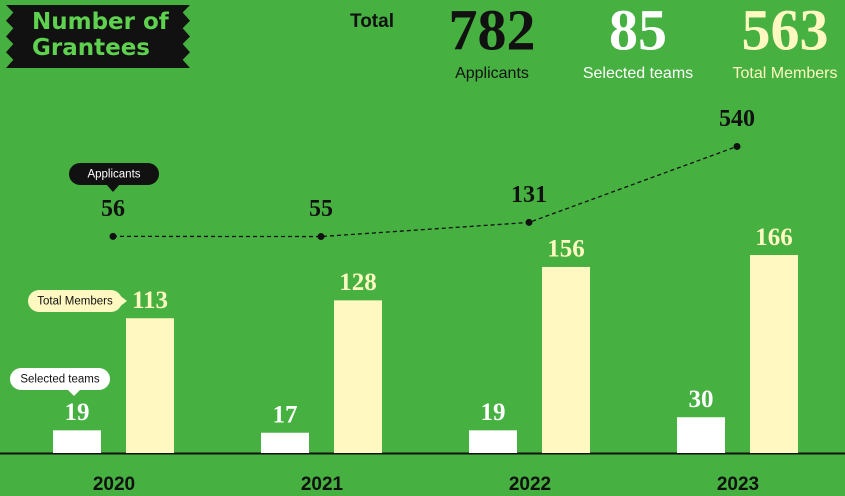  Describe the element at coordinates (566, 249) in the screenshot. I see `data-label: 156` at that location.